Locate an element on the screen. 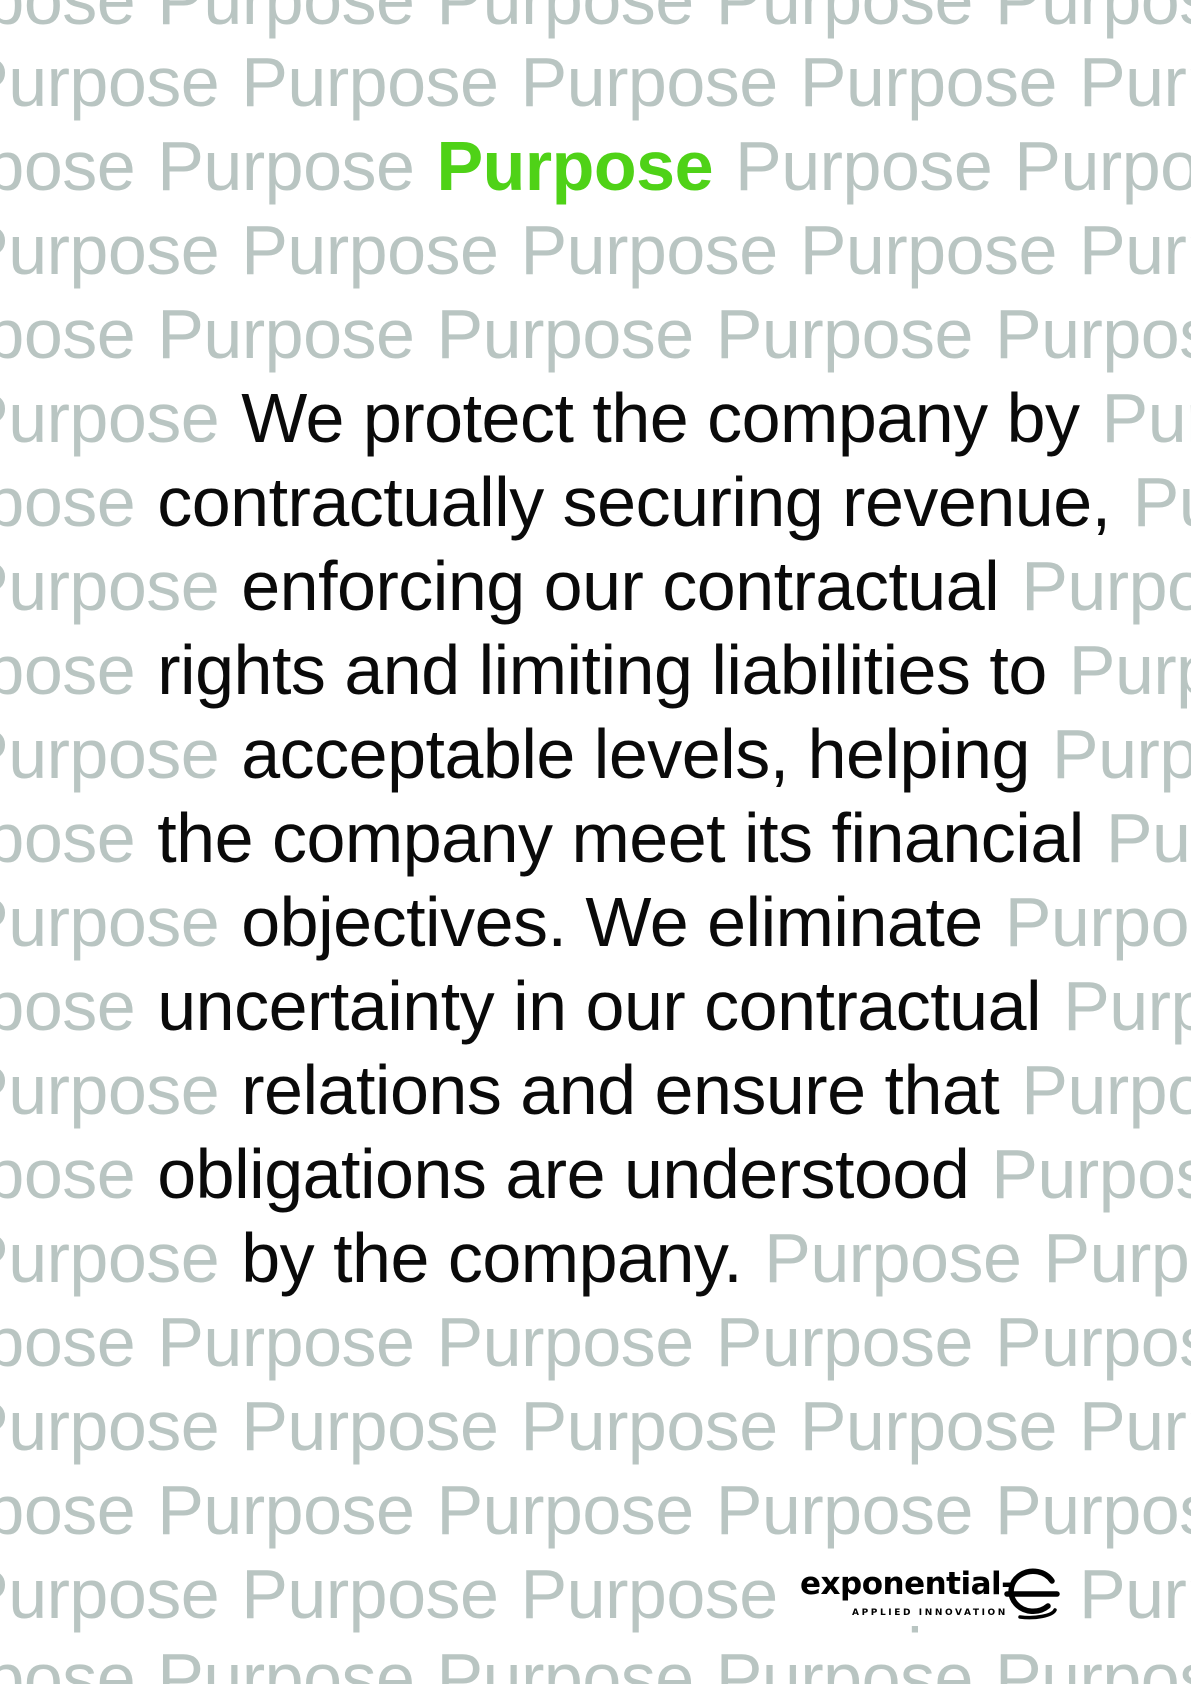  purpose-heading: Purpose is located at coordinates (575, 166).